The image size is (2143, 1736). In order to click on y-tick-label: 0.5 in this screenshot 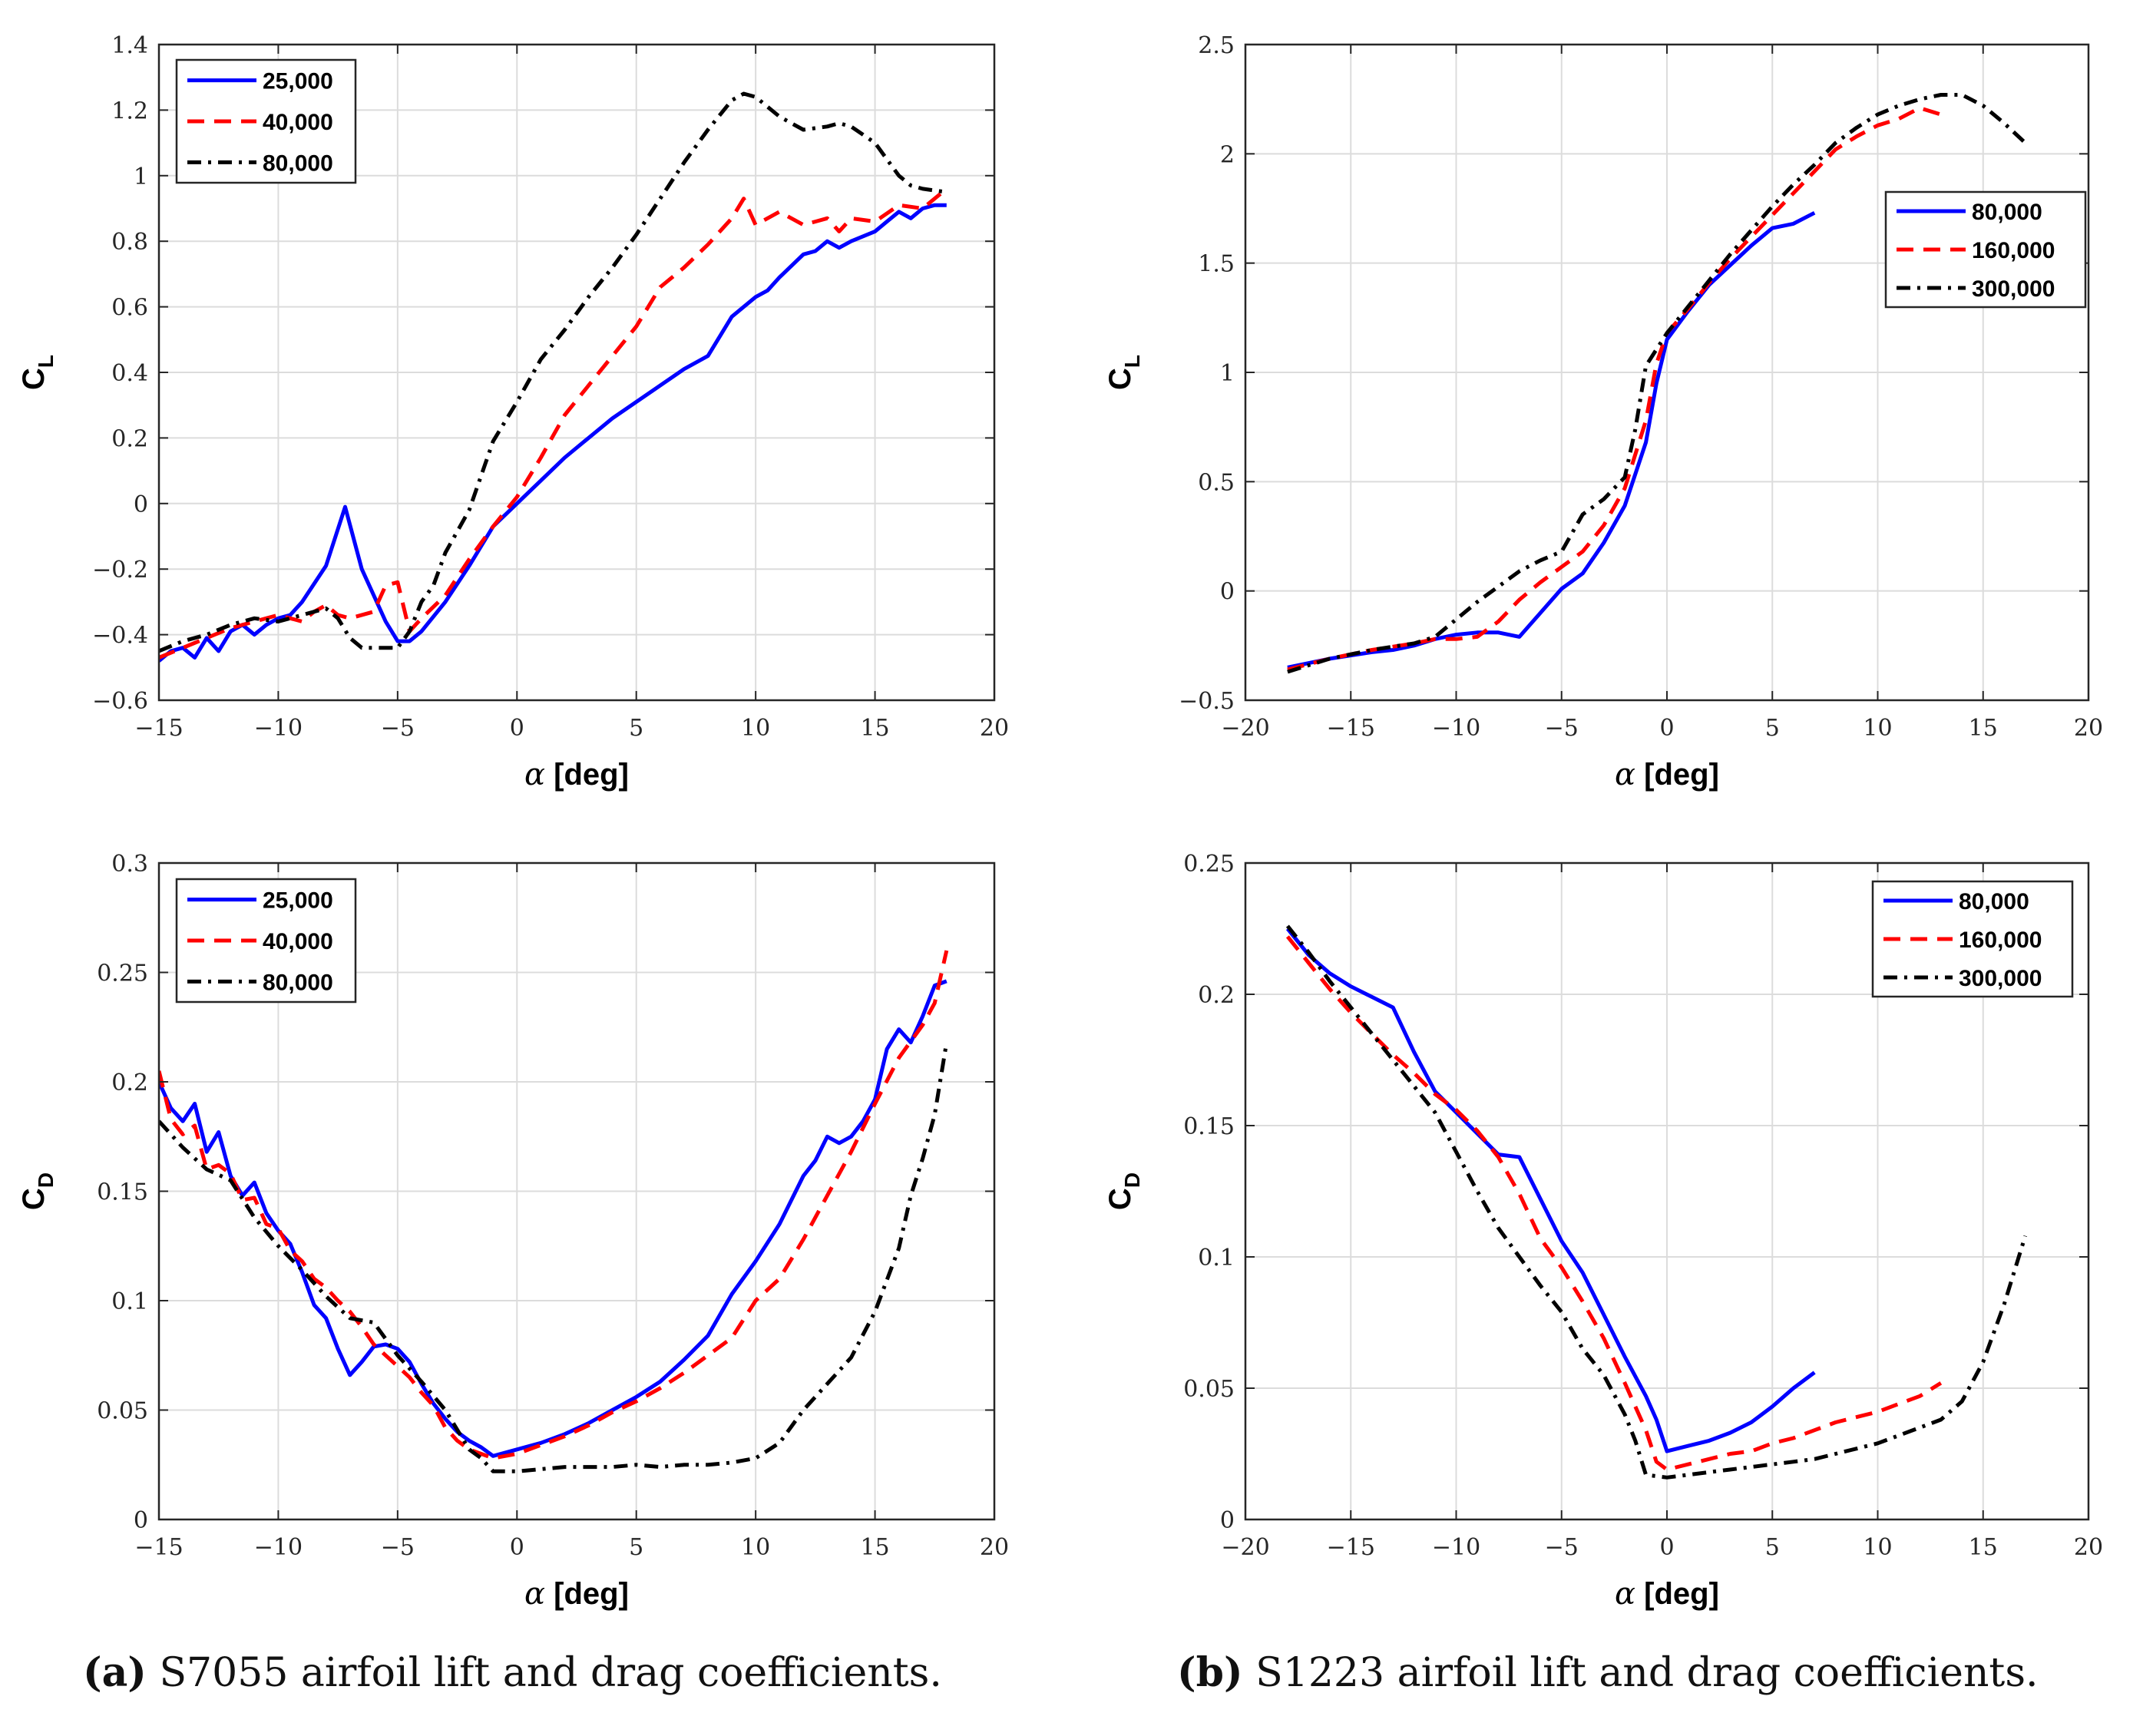, I will do `click(1217, 482)`.